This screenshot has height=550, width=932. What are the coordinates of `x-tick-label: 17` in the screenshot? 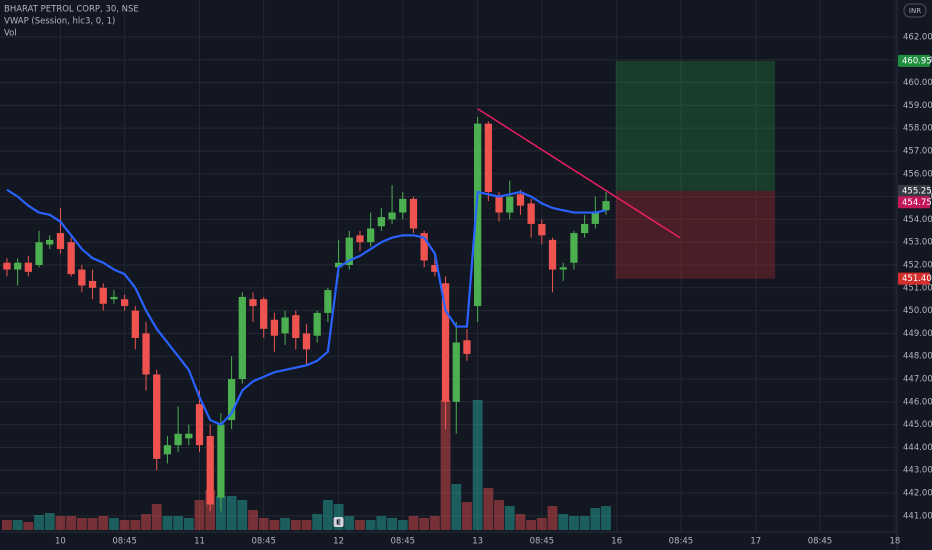 It's located at (755, 542).